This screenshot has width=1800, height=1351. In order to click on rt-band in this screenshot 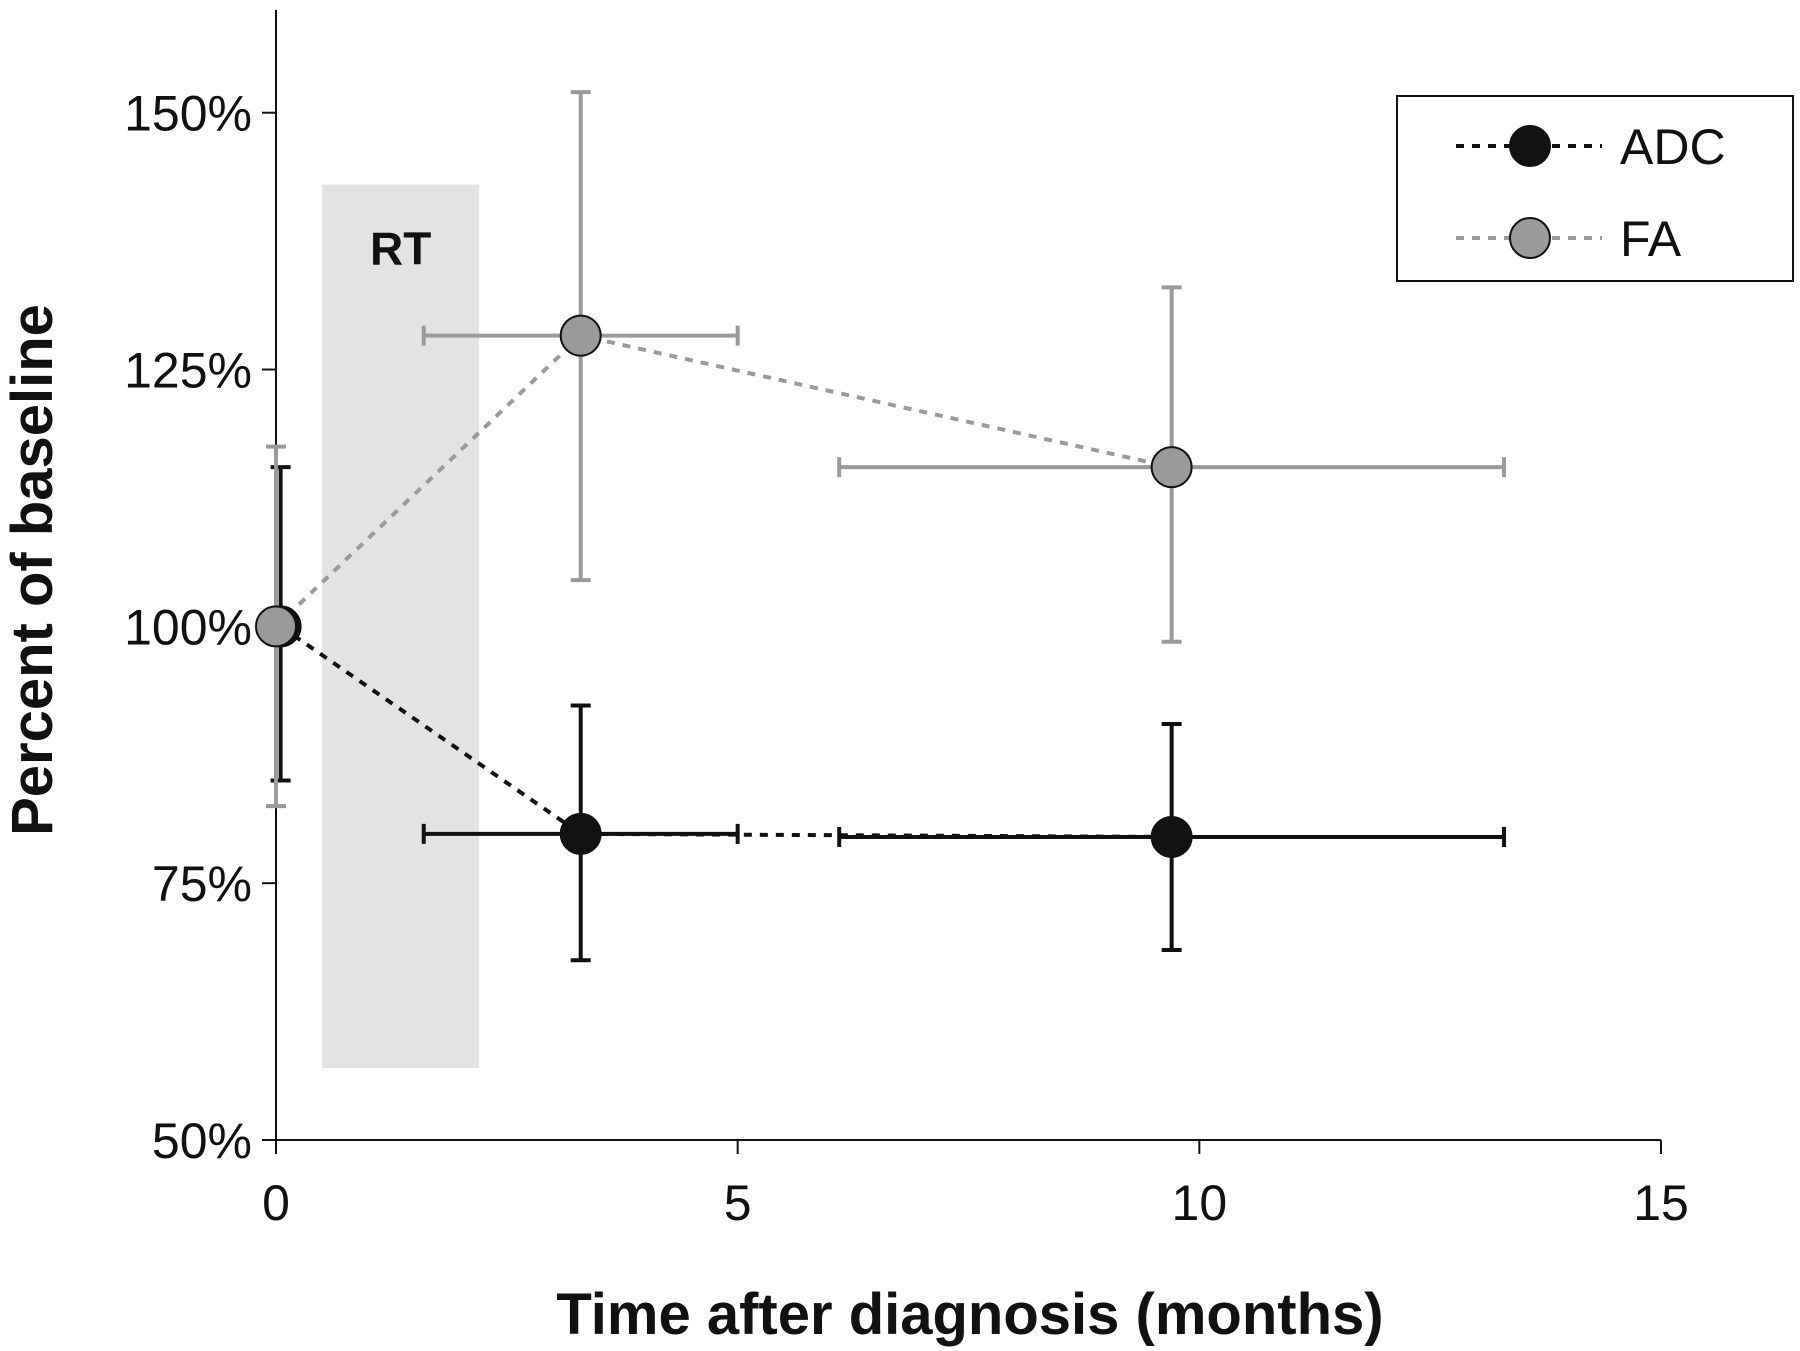, I will do `click(401, 626)`.